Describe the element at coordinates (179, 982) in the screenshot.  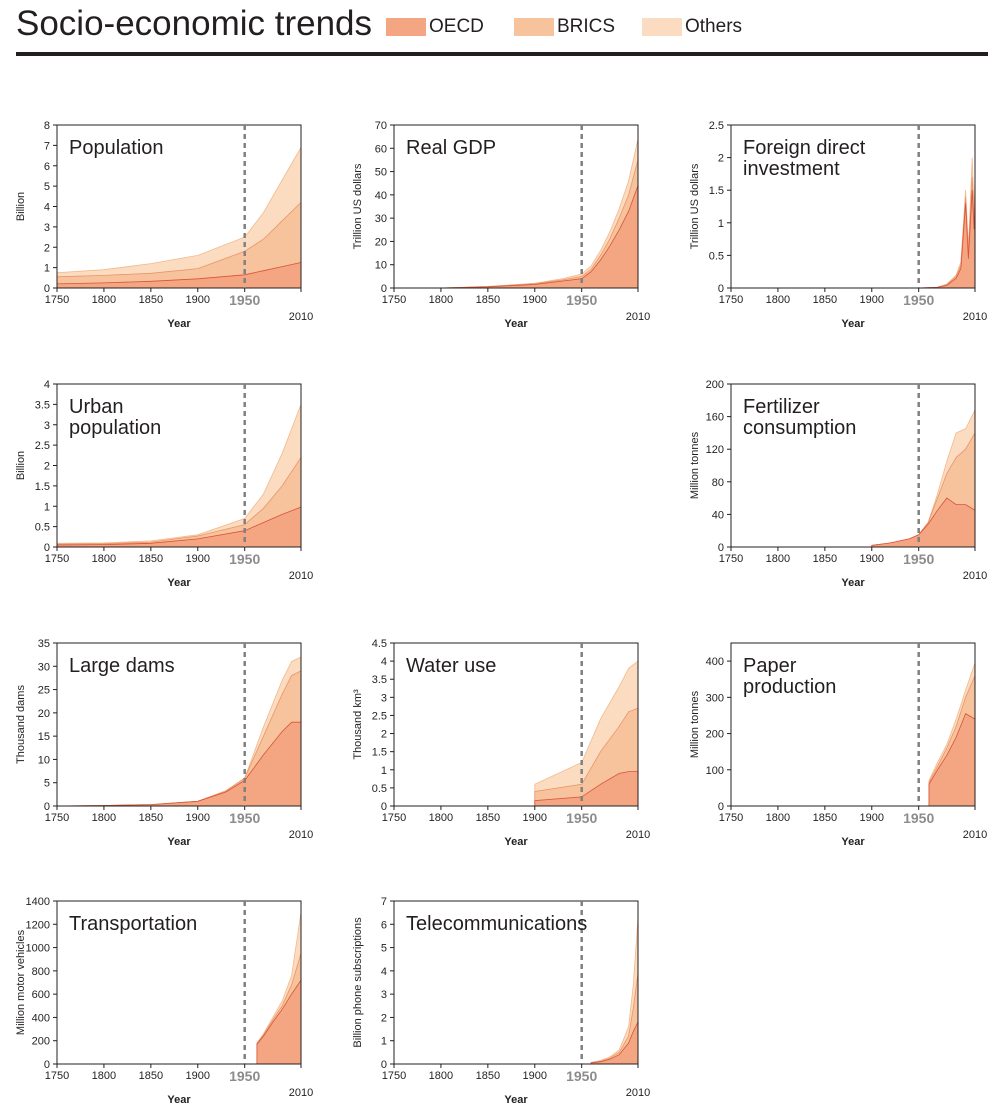
I see `plot-frame-transport` at that location.